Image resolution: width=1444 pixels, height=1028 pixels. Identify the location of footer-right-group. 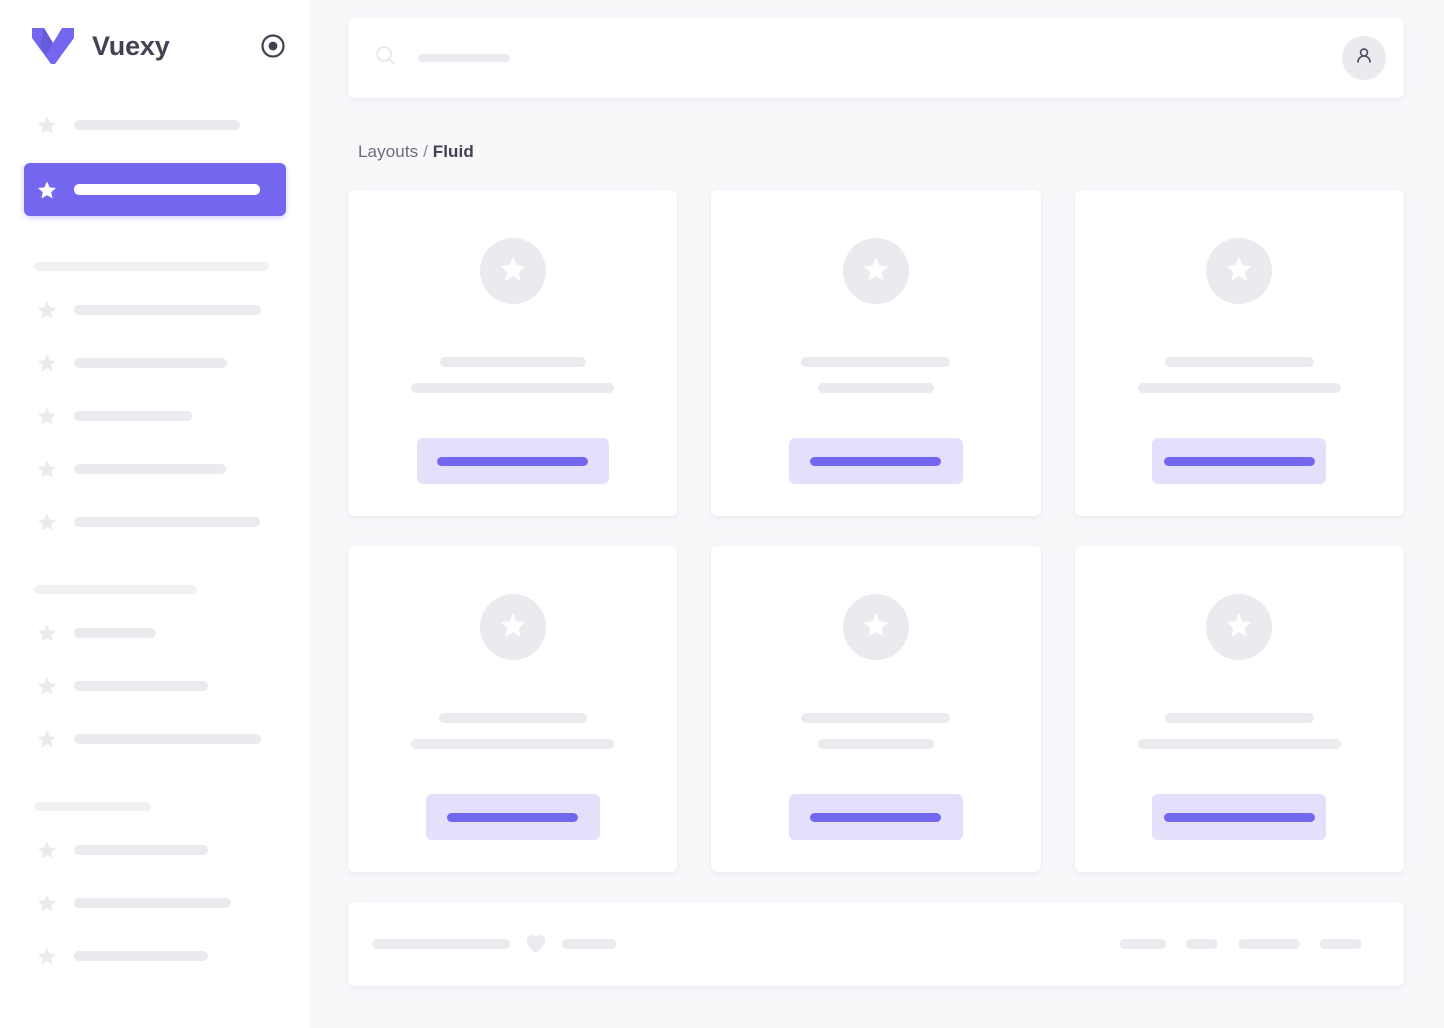
(1241, 944).